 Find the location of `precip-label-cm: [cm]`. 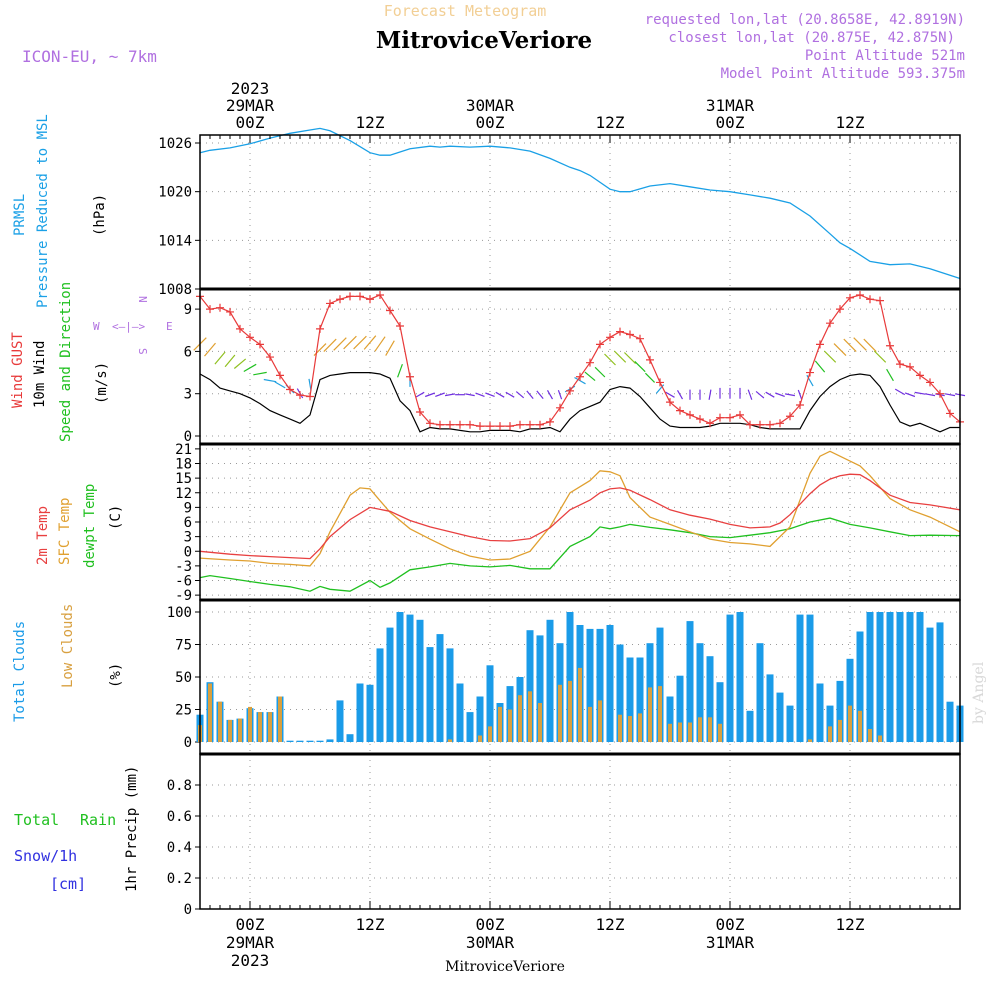

precip-label-cm: [cm] is located at coordinates (68, 884).